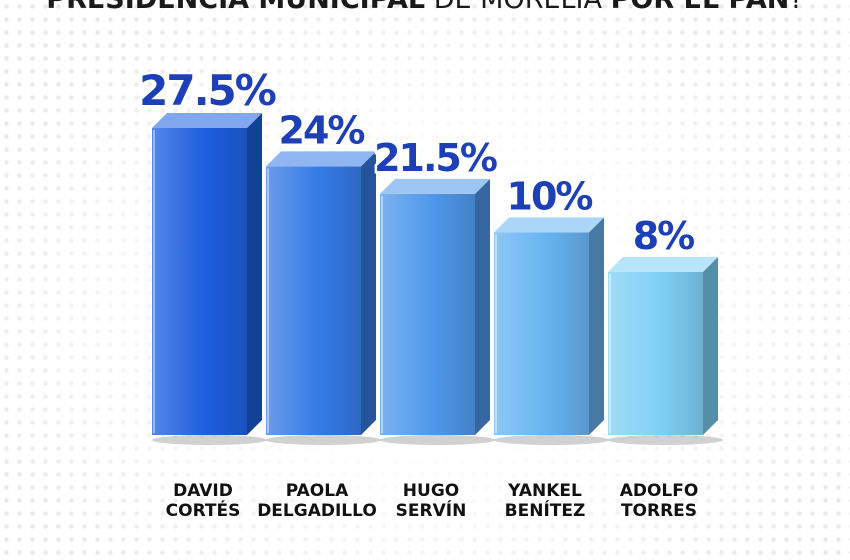 The width and height of the screenshot is (850, 560). I want to click on title-question-mark: ?, so click(796, 7).